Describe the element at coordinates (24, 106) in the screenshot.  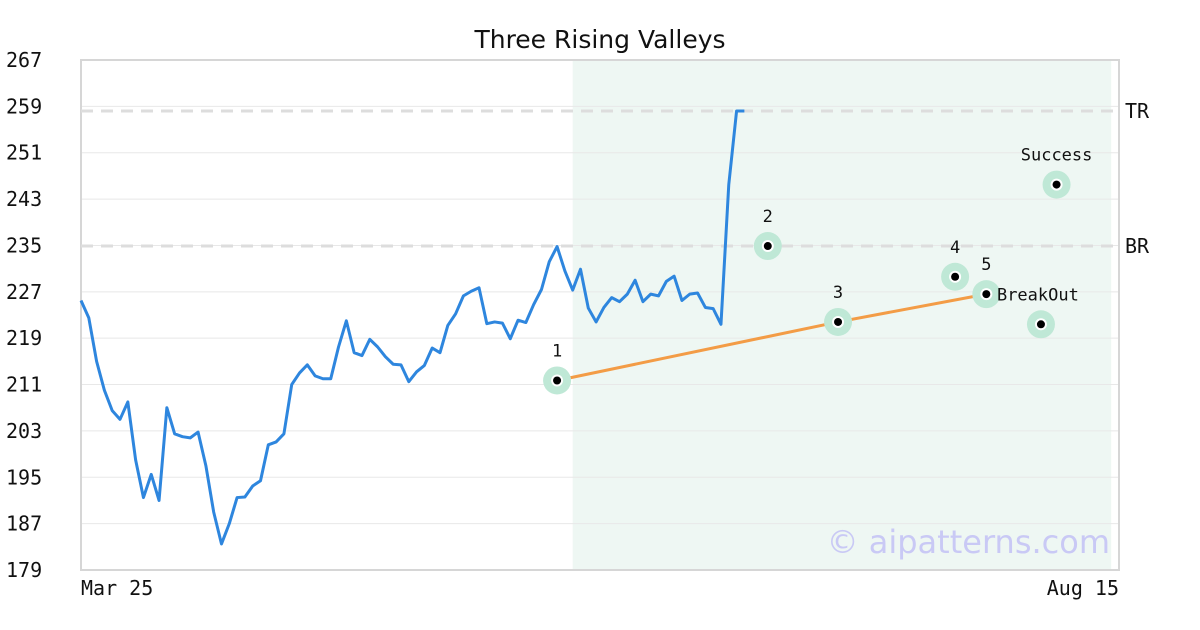
I see `y-tick-label: 259` at that location.